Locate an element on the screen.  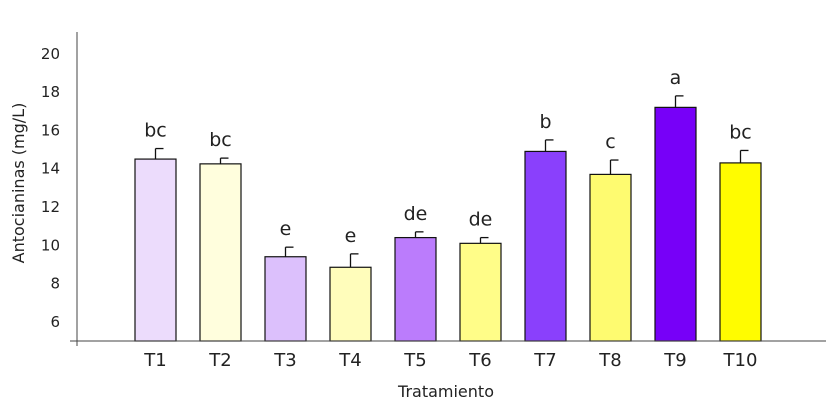
bar-t8 is located at coordinates (610, 257).